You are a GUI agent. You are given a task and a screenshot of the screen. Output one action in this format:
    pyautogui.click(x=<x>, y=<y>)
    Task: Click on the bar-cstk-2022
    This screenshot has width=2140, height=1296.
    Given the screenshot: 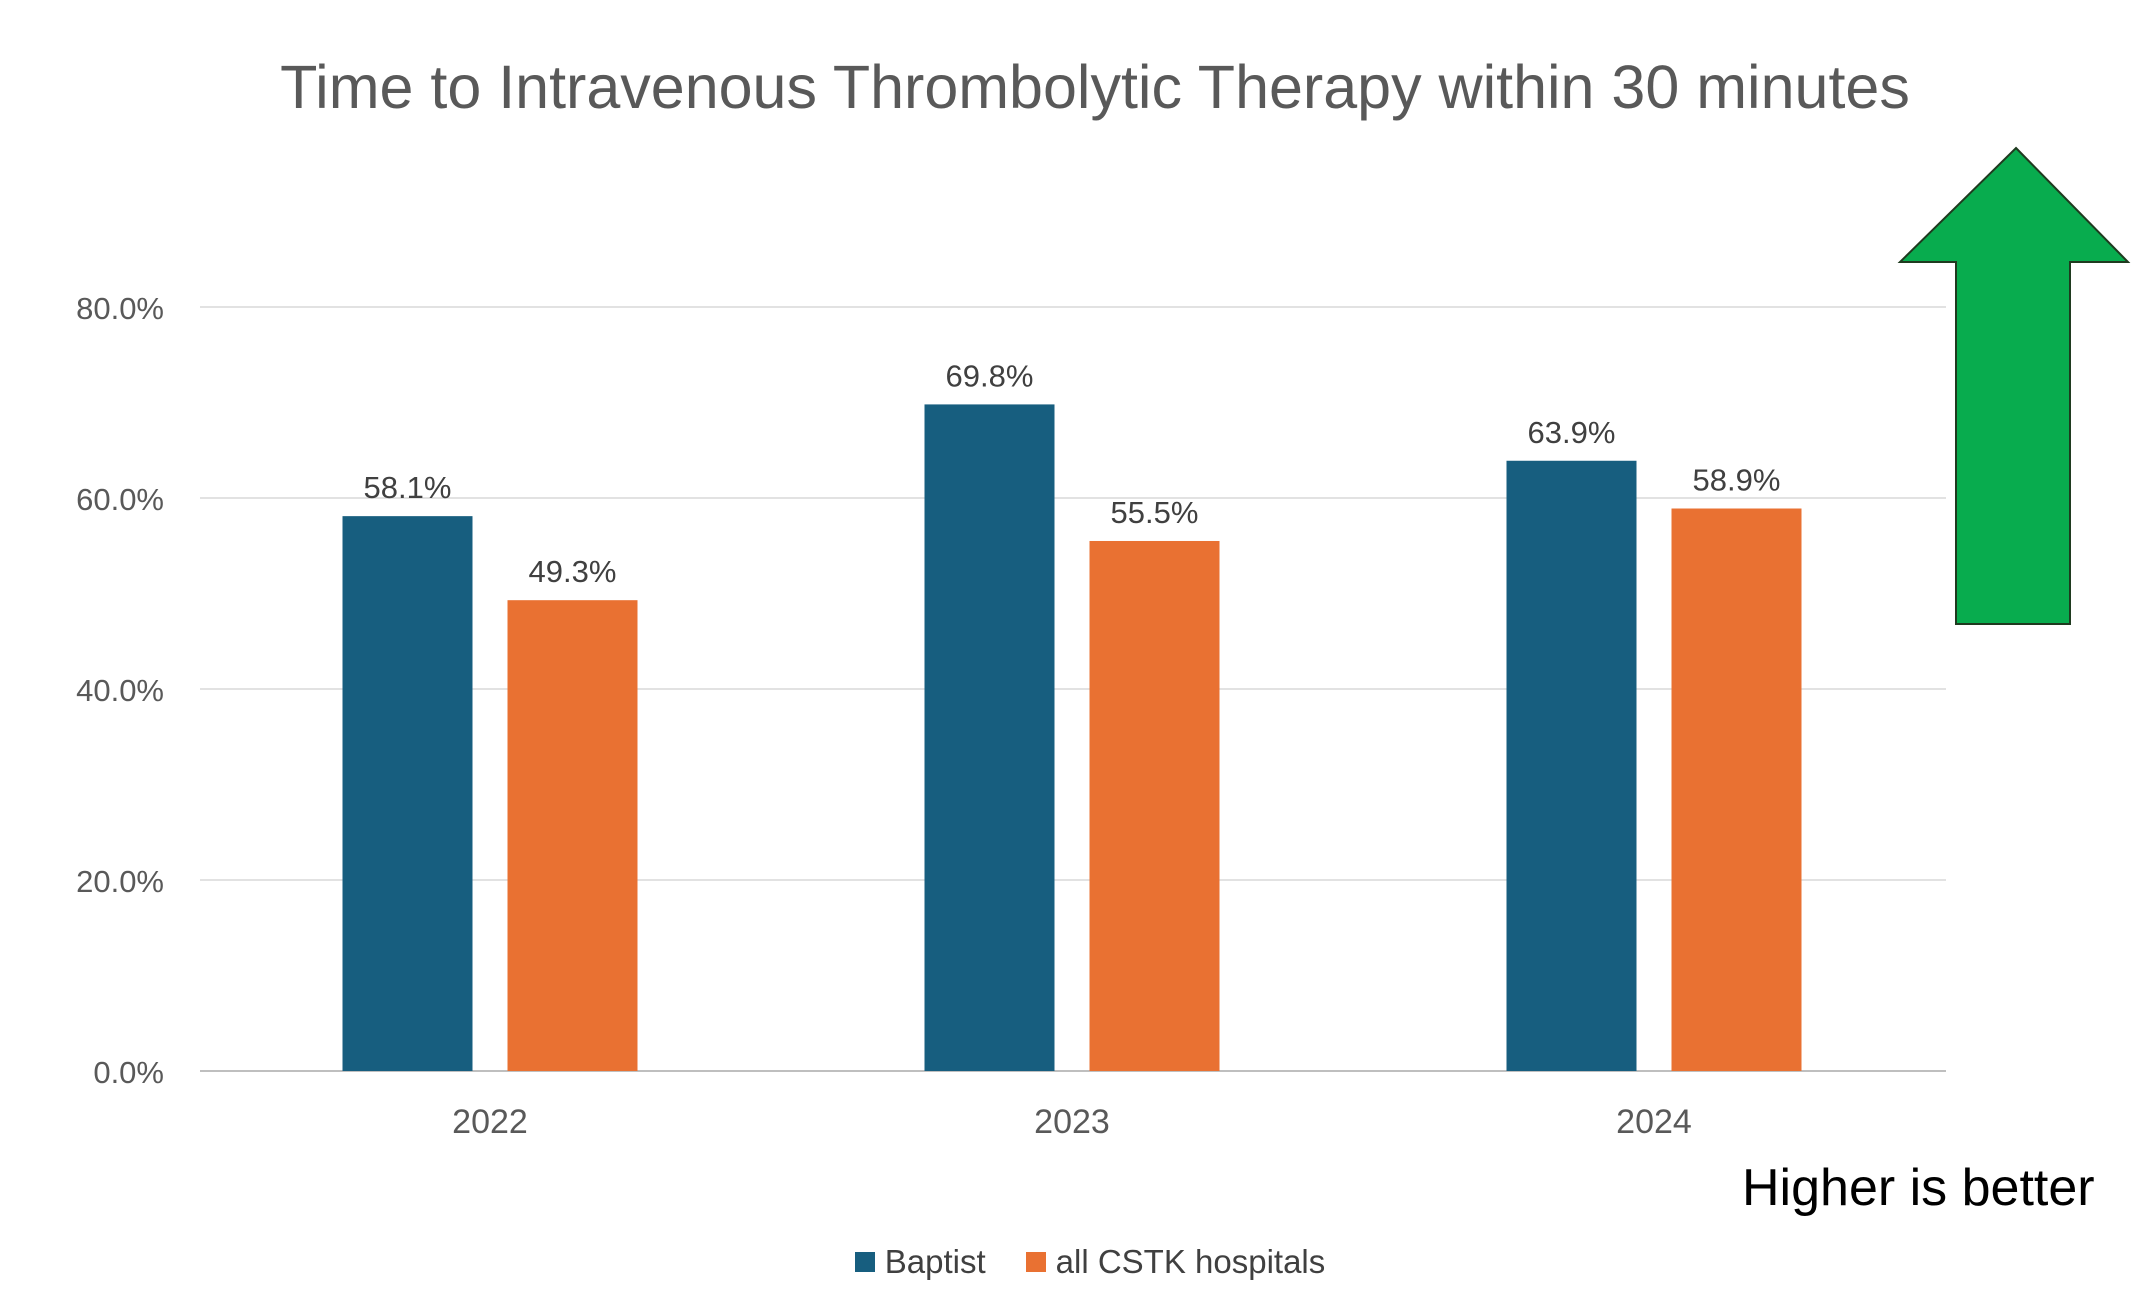 What is the action you would take?
    pyautogui.click(x=572, y=835)
    